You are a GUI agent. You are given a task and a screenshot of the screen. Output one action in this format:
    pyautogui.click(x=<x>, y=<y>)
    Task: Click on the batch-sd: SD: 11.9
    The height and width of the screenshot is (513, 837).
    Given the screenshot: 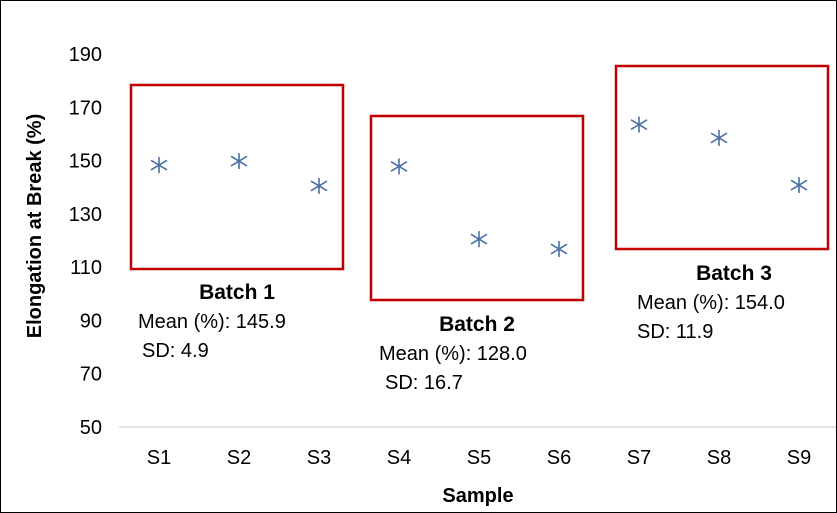 What is the action you would take?
    pyautogui.click(x=675, y=332)
    